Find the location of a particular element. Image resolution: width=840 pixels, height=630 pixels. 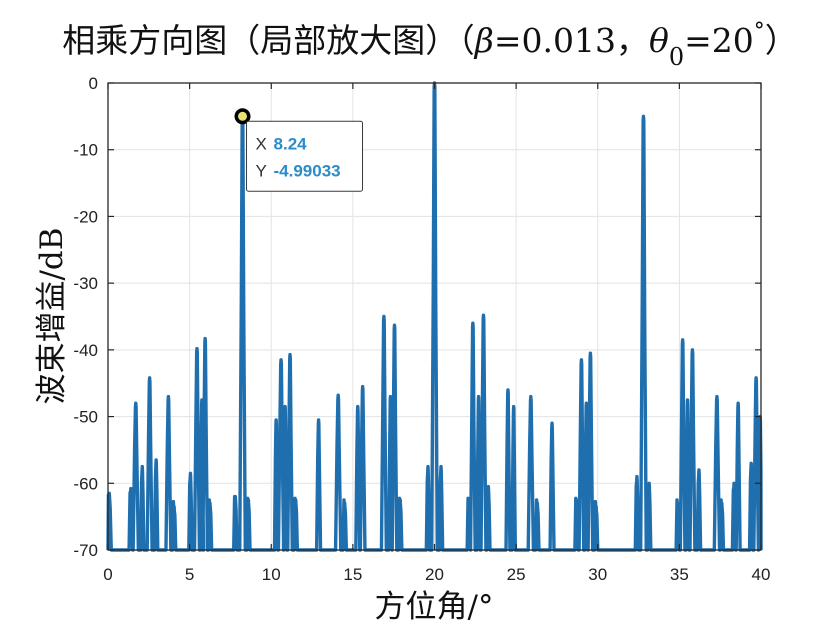

title-beta-symbol: β is located at coordinates (483, 40).